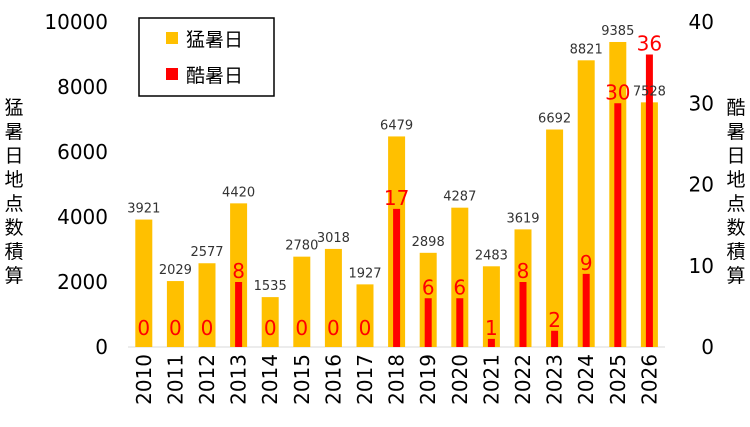 This screenshot has height=427, width=750. Describe the element at coordinates (239, 379) in the screenshot. I see `x-tick-label: 2013` at that location.